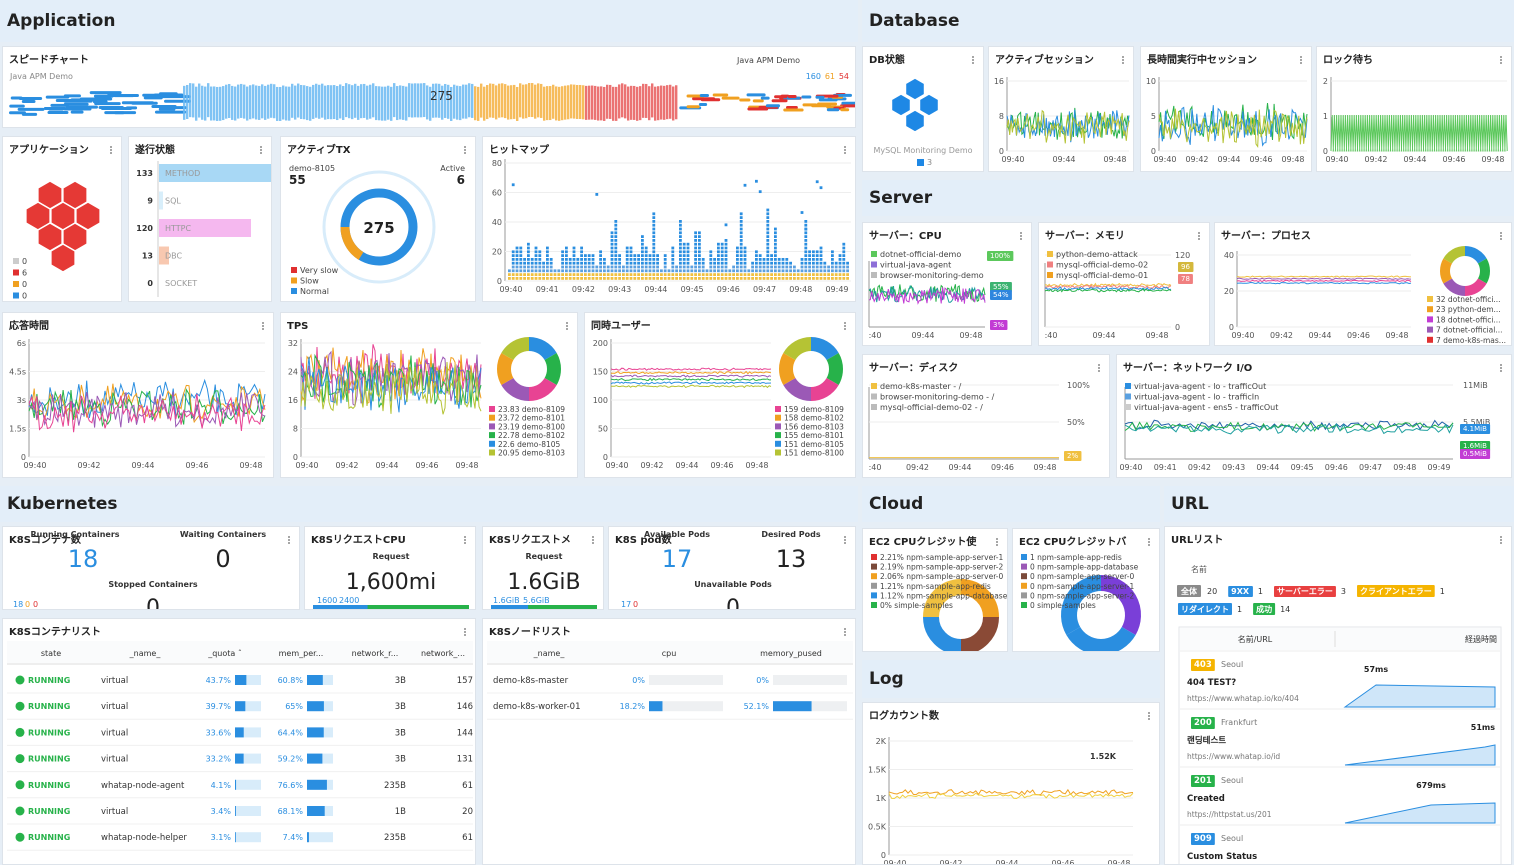  What do you see at coordinates (181, 283) in the screenshot?
I see `label: SOCKET` at bounding box center [181, 283].